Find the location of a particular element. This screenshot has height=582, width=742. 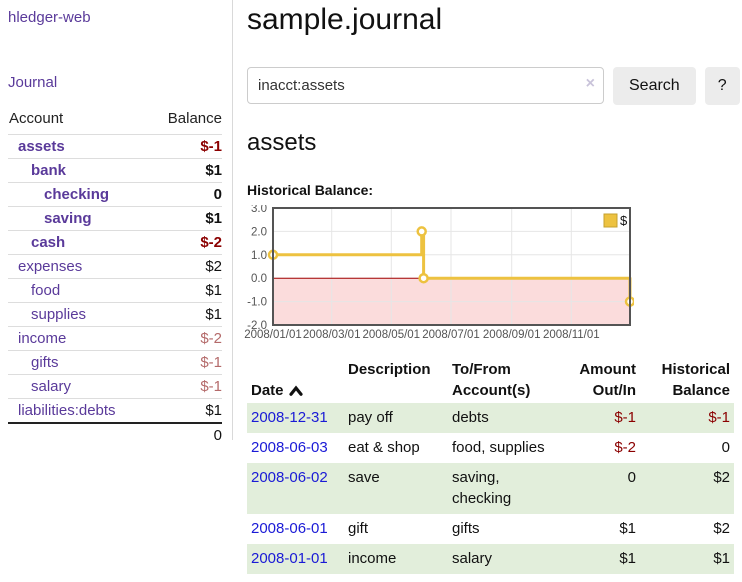

svg-text: 2008/03/01 is located at coordinates (332, 335).